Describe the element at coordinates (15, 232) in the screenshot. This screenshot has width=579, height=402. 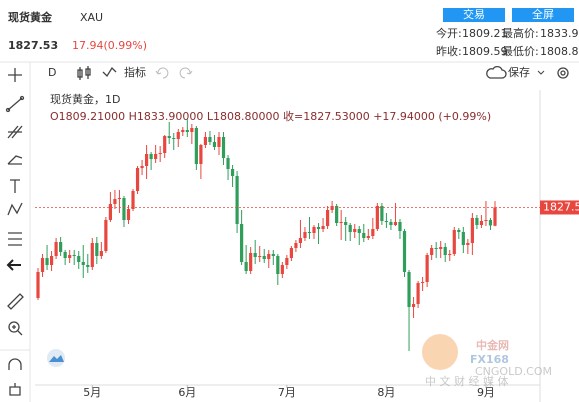
I see `tools` at that location.